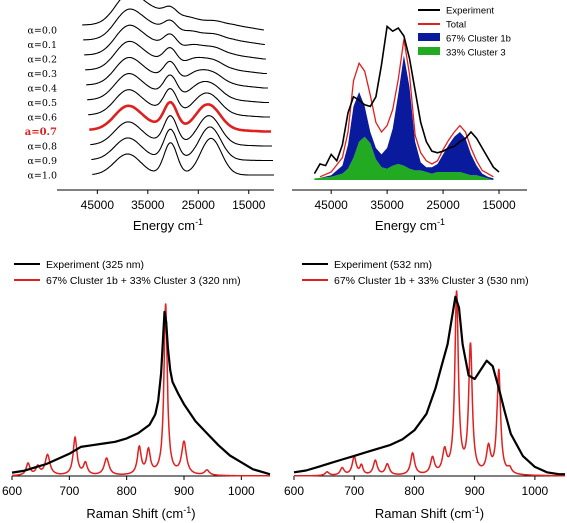  I want to click on alpha-label: α=0.6, so click(42, 118).